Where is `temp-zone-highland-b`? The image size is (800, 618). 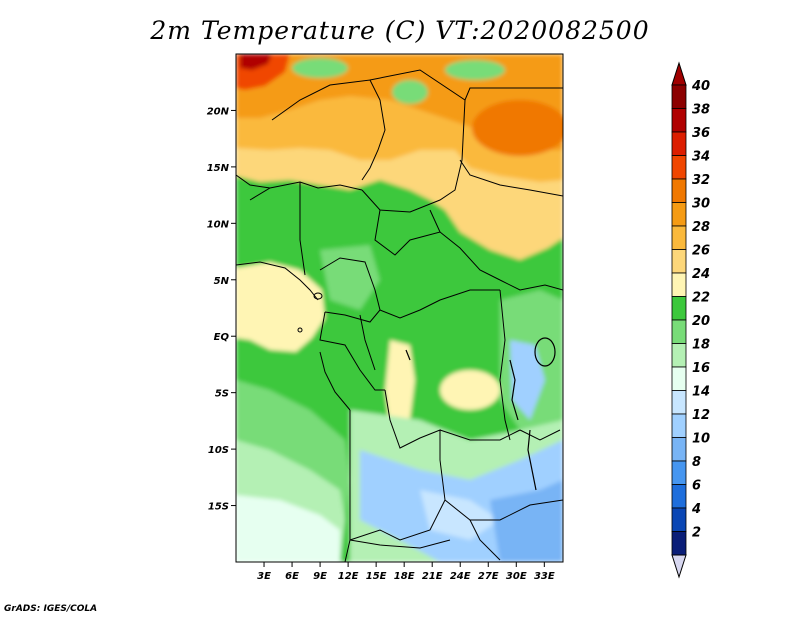 temp-zone-highland-b is located at coordinates (475, 70).